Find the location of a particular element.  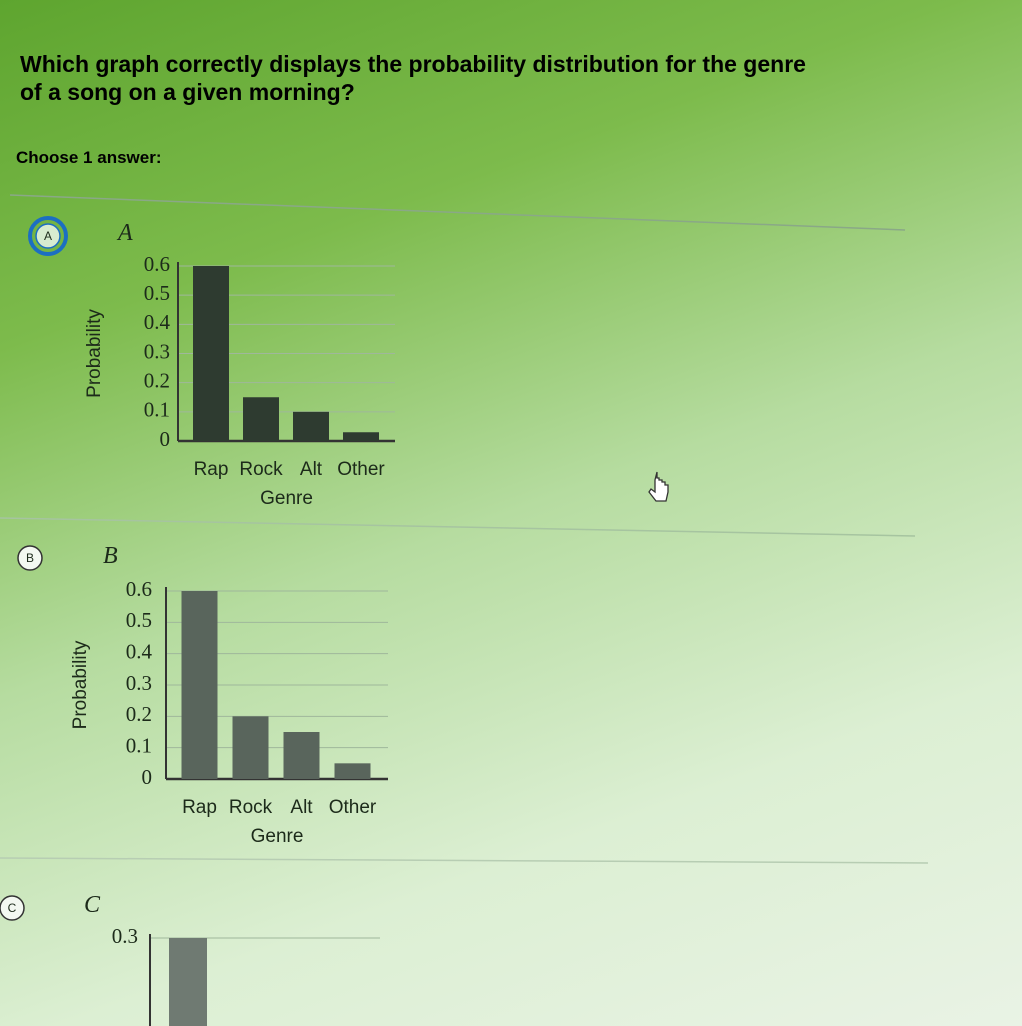

chart-title: B is located at coordinates (110, 556).